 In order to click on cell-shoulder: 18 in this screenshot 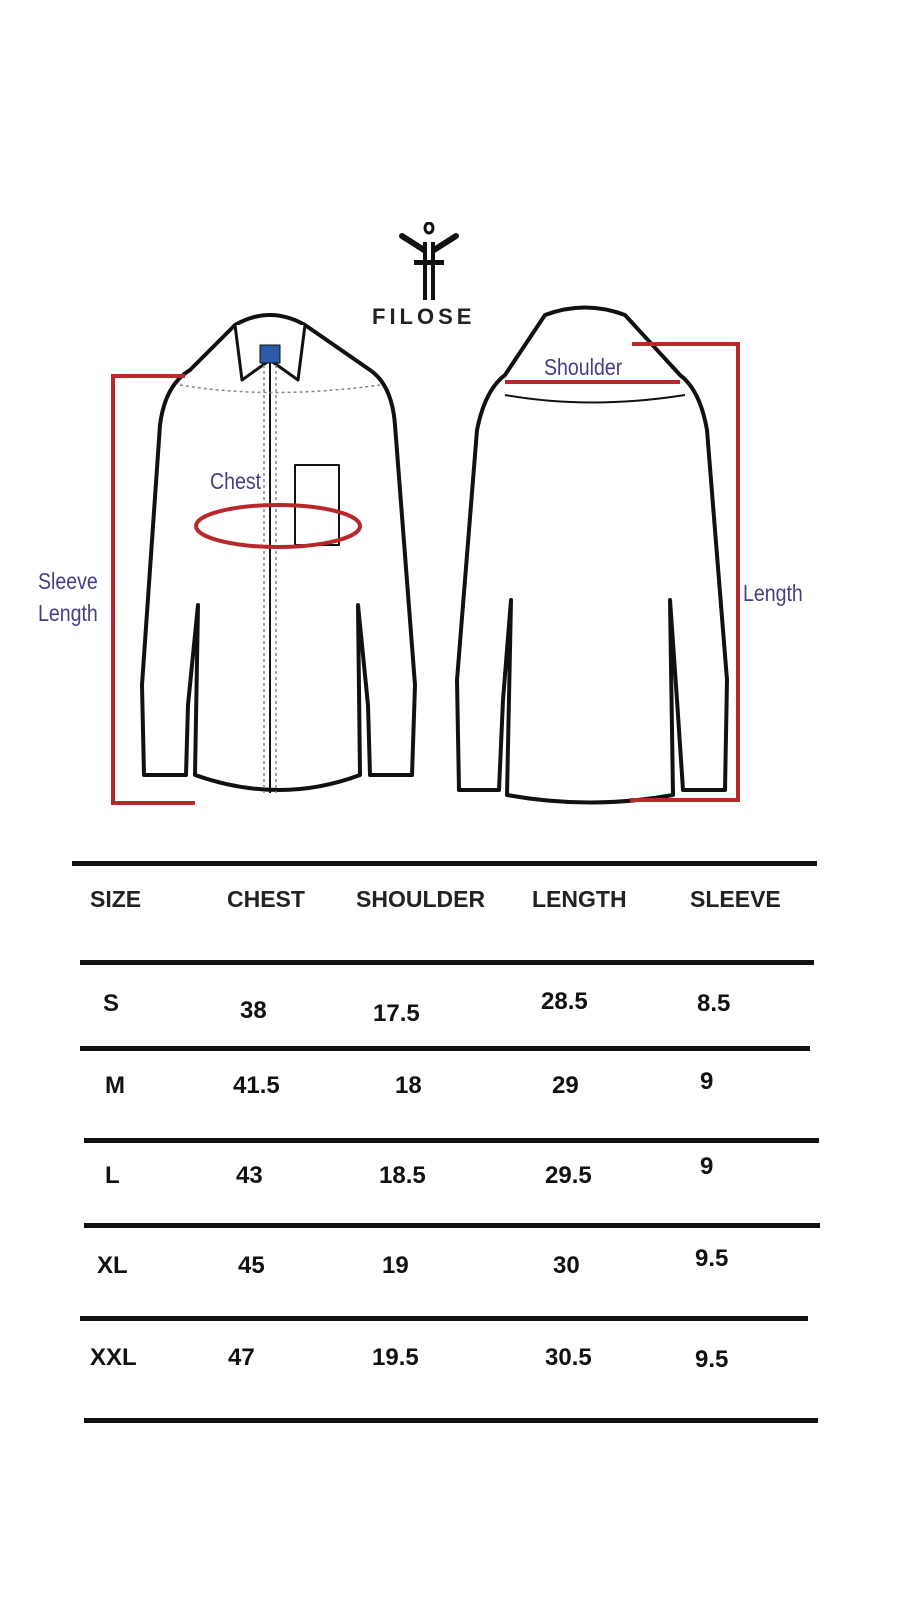, I will do `click(408, 1085)`.